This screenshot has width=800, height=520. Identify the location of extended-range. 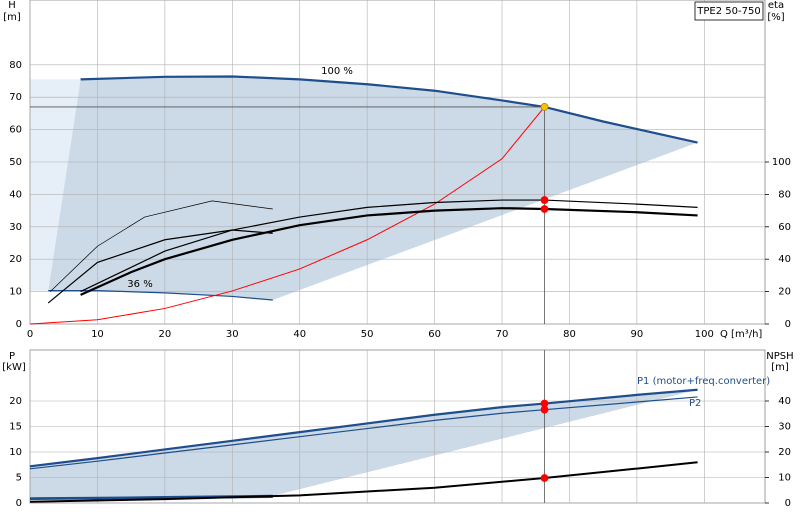
(55, 185).